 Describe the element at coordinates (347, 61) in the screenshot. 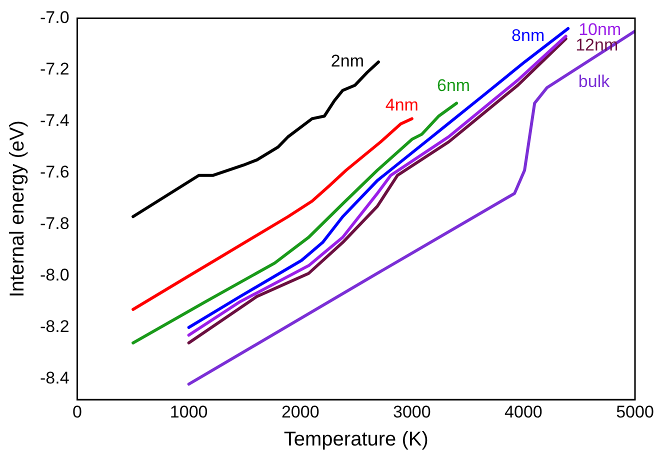

I see `series-label: 2nm` at that location.